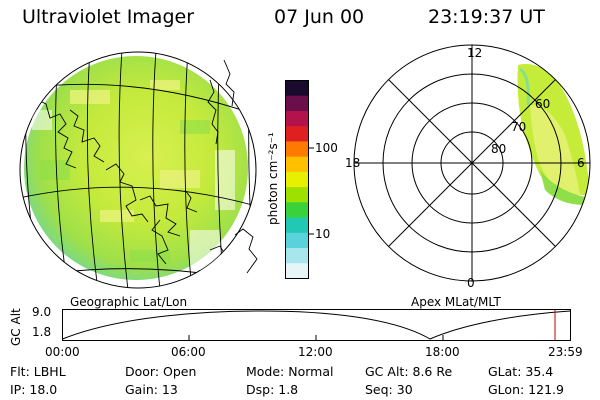 The width and height of the screenshot is (600, 400). What do you see at coordinates (62, 352) in the screenshot?
I see `xtick-0000: 00:00` at bounding box center [62, 352].